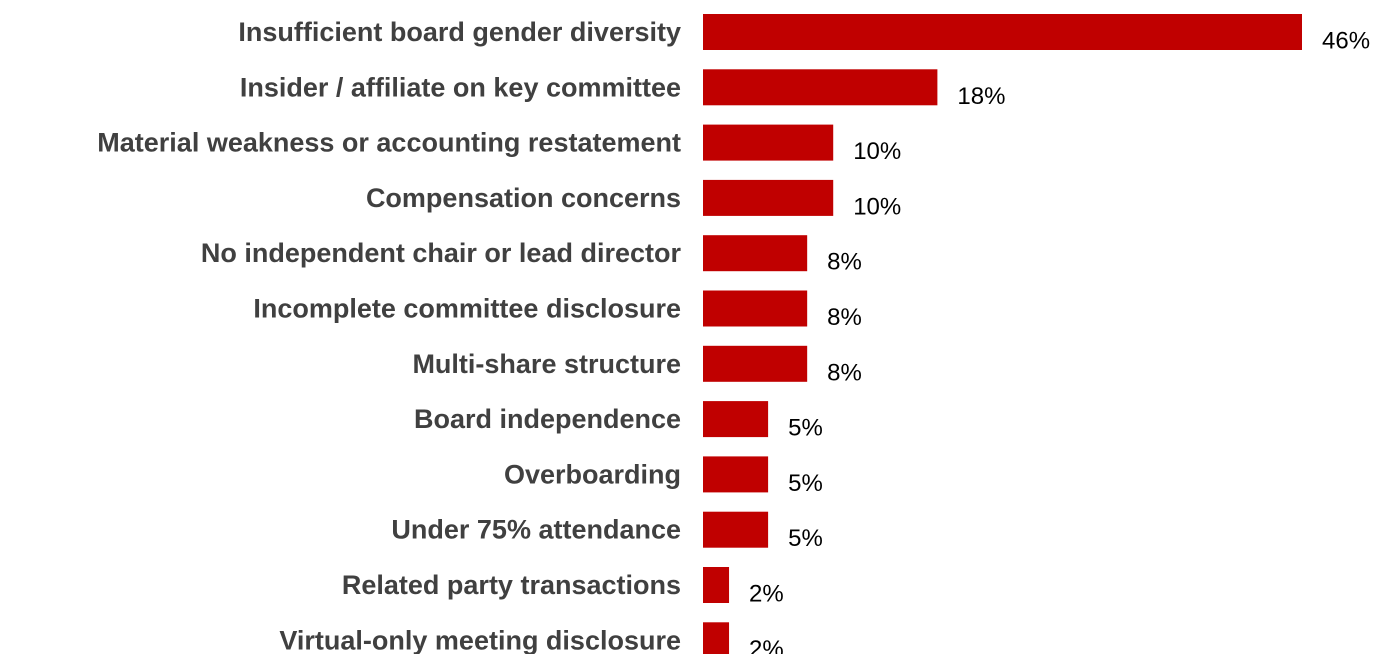 The image size is (1397, 654). I want to click on category-label: Under 75% attendance, so click(536, 530).